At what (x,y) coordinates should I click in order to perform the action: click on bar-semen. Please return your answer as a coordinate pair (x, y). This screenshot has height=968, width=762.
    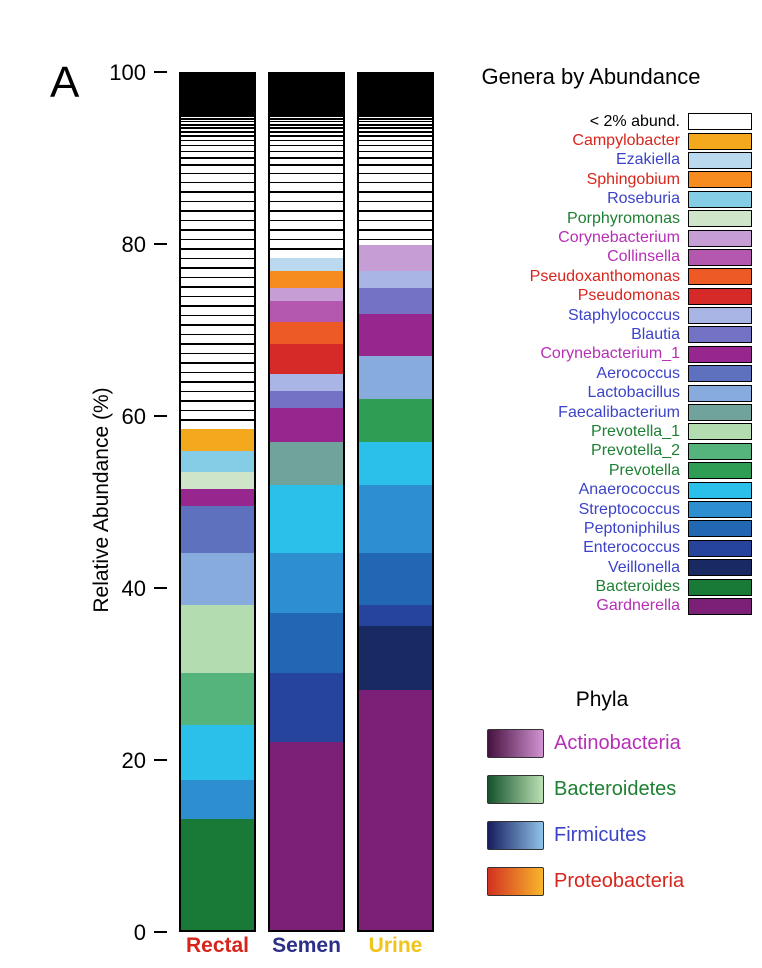
    Looking at the image, I should click on (306, 502).